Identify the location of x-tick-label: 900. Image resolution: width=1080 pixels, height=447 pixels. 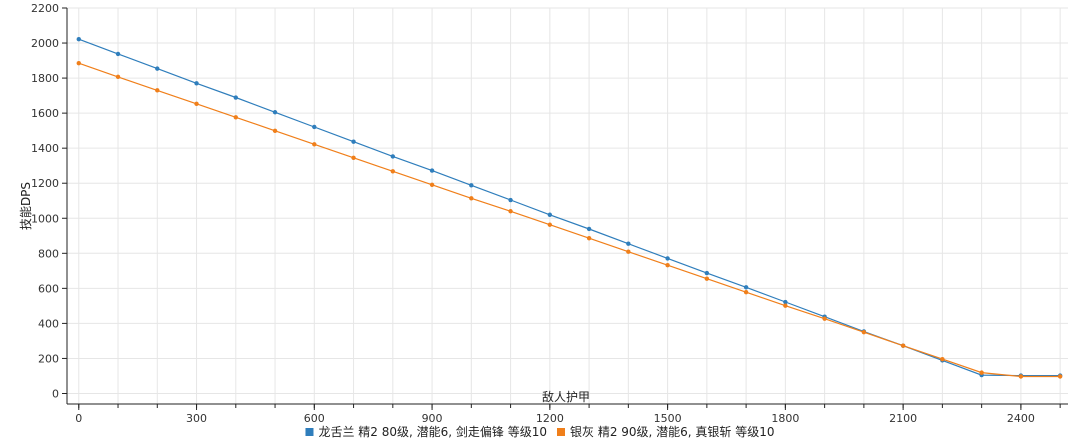
(432, 418).